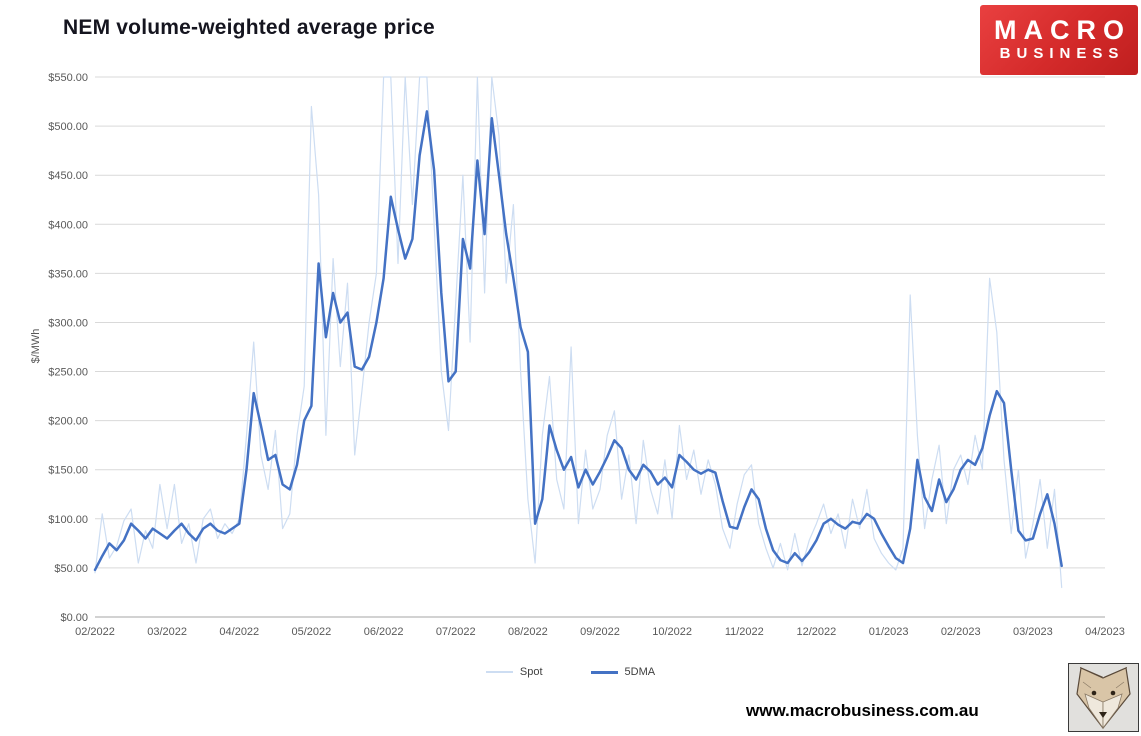 This screenshot has height=736, width=1141. Describe the element at coordinates (456, 632) in the screenshot. I see `x-tick-label: 07/2022` at that location.